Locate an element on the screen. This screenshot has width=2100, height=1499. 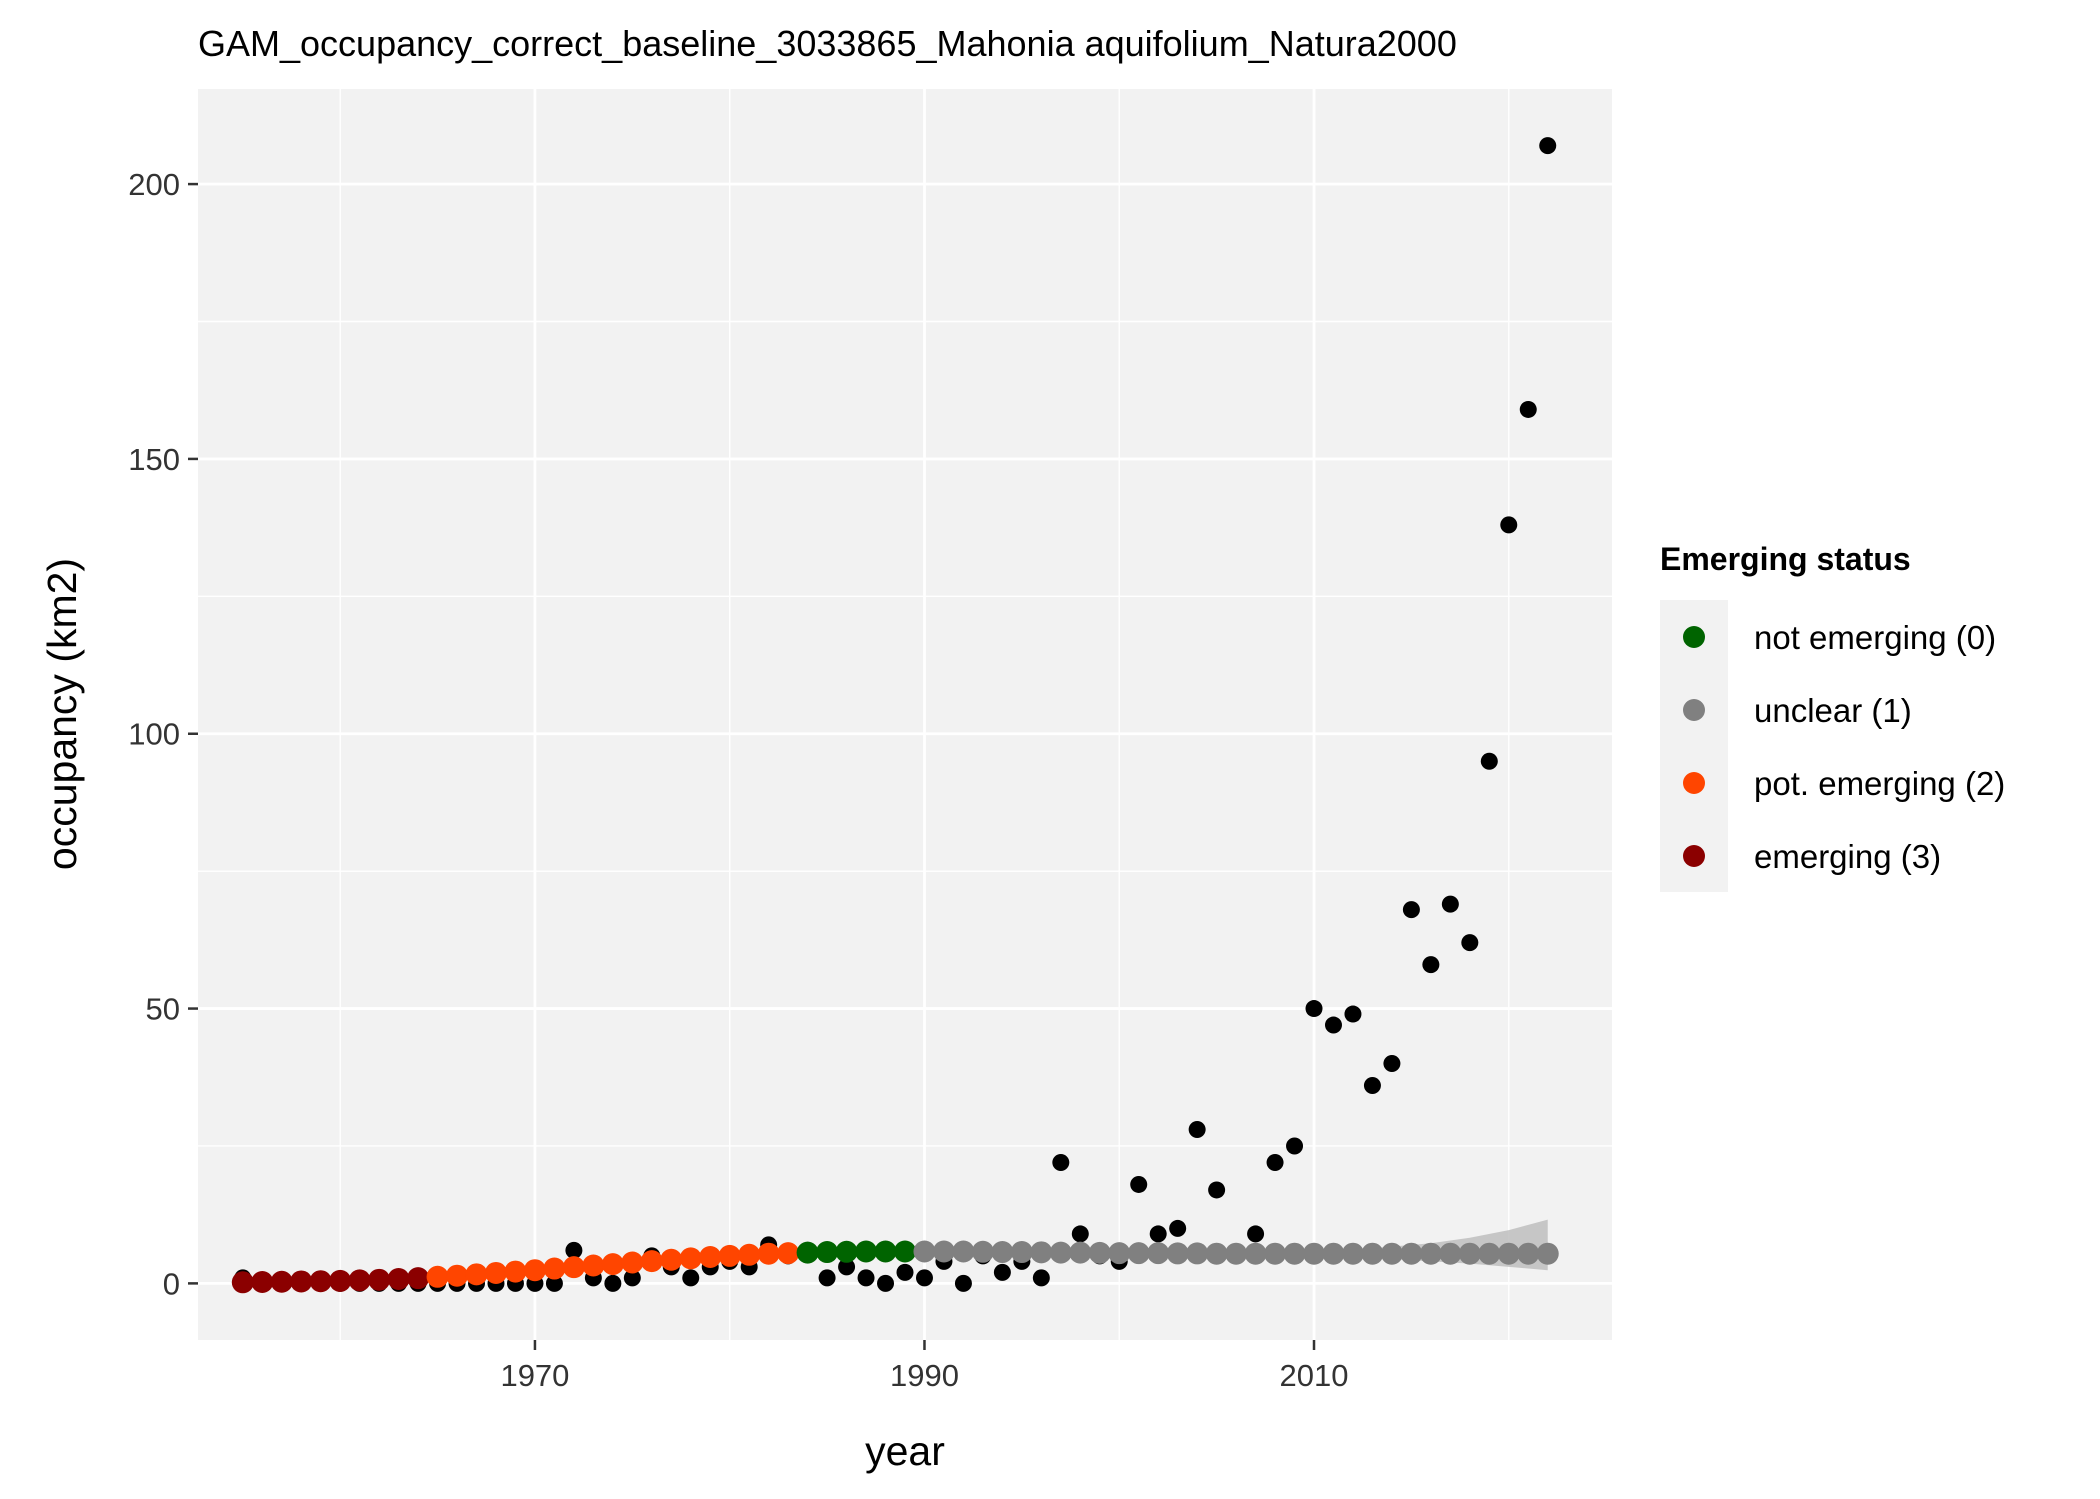
x-tick-label: 1970 is located at coordinates (534, 1375).